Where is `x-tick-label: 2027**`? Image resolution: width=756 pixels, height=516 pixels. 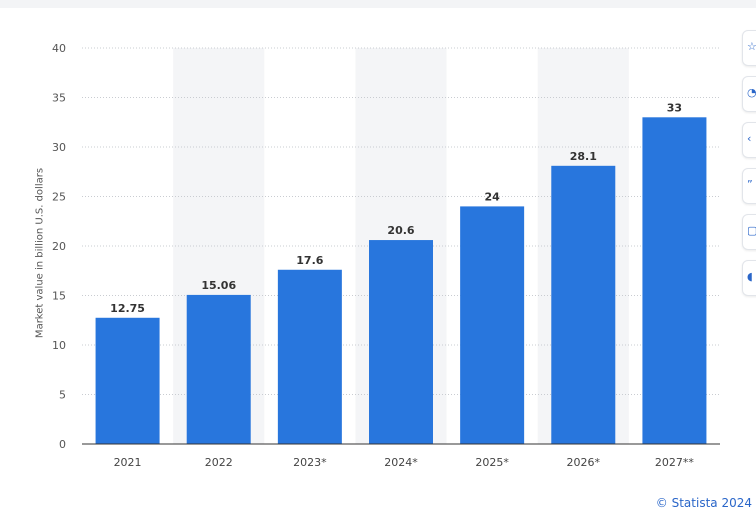
x-tick-label: 2027** is located at coordinates (674, 462).